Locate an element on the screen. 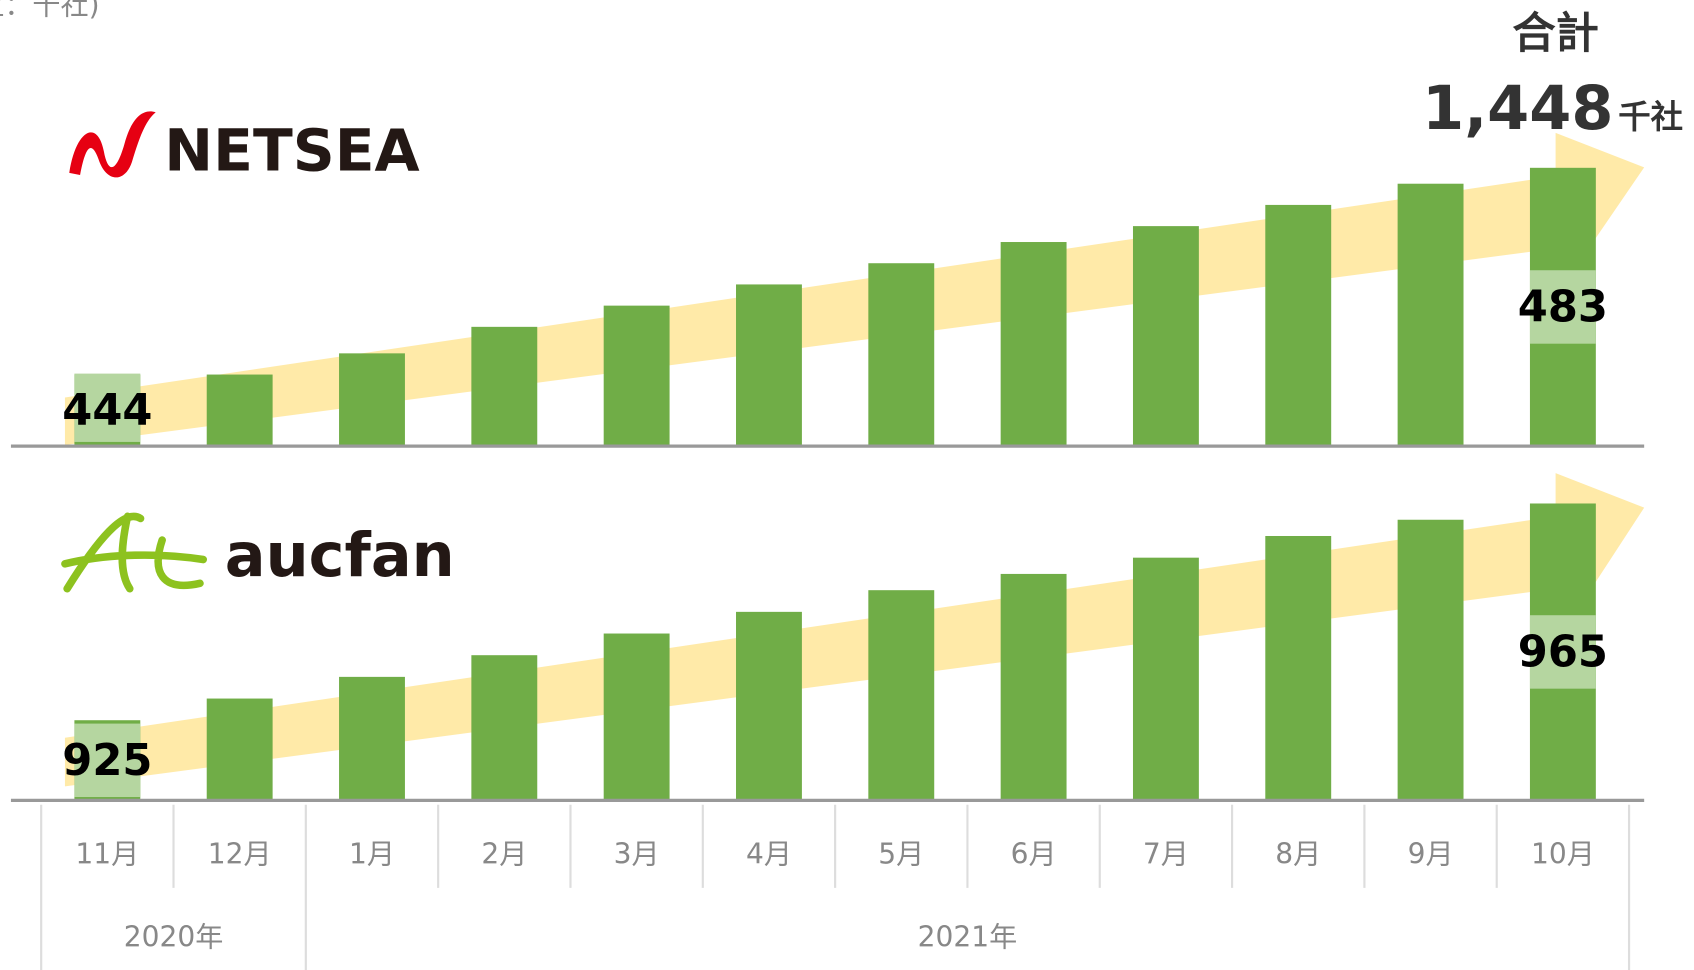  data-label: 483 is located at coordinates (1563, 308).